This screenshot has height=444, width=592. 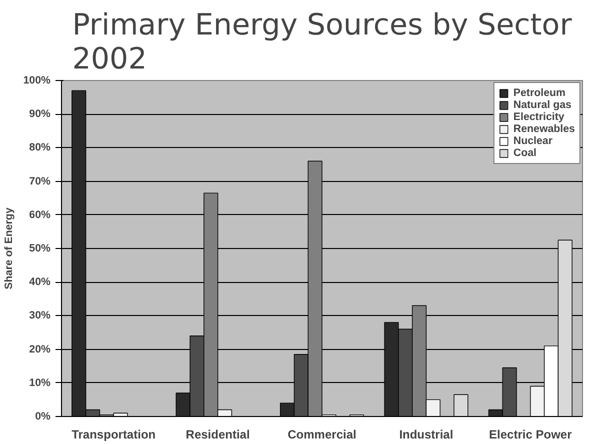 What do you see at coordinates (322, 435) in the screenshot?
I see `x-tick-label: Commercial` at bounding box center [322, 435].